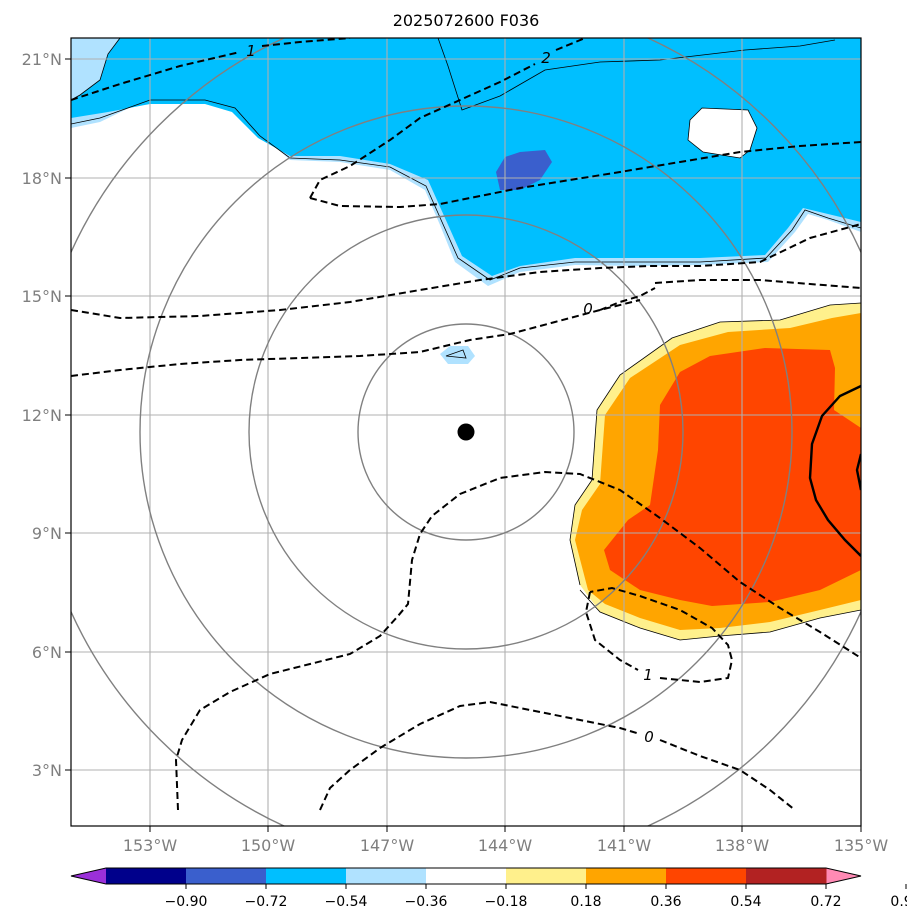 This screenshot has height=924, width=907. What do you see at coordinates (480, 755) in the screenshot?
I see `contour-line-0-south` at bounding box center [480, 755].